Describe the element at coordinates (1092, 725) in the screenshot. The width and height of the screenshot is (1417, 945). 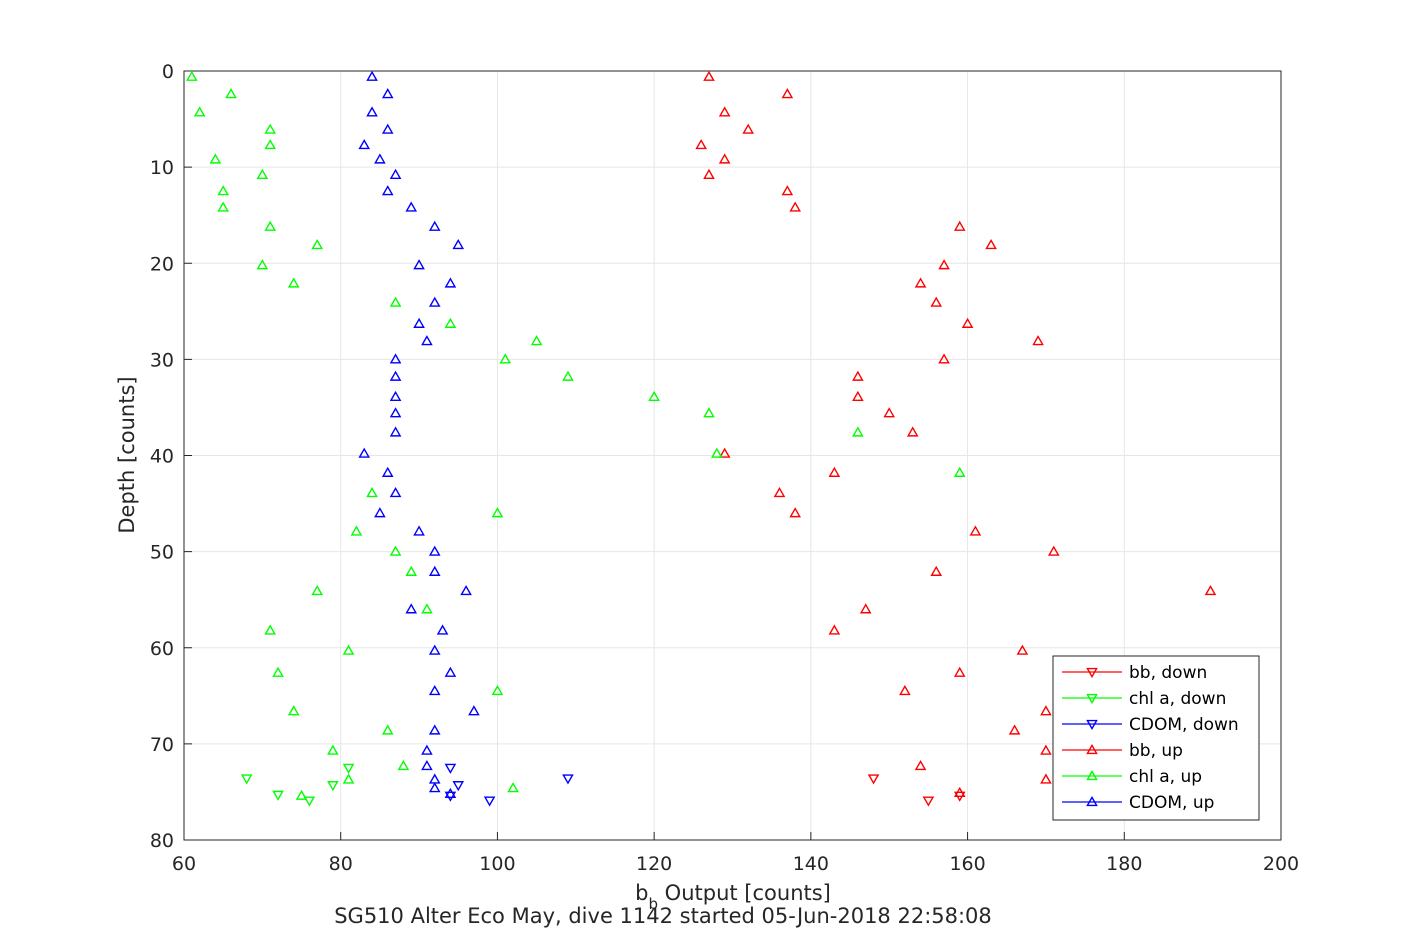
I see `legend-marker-cdom-down` at that location.